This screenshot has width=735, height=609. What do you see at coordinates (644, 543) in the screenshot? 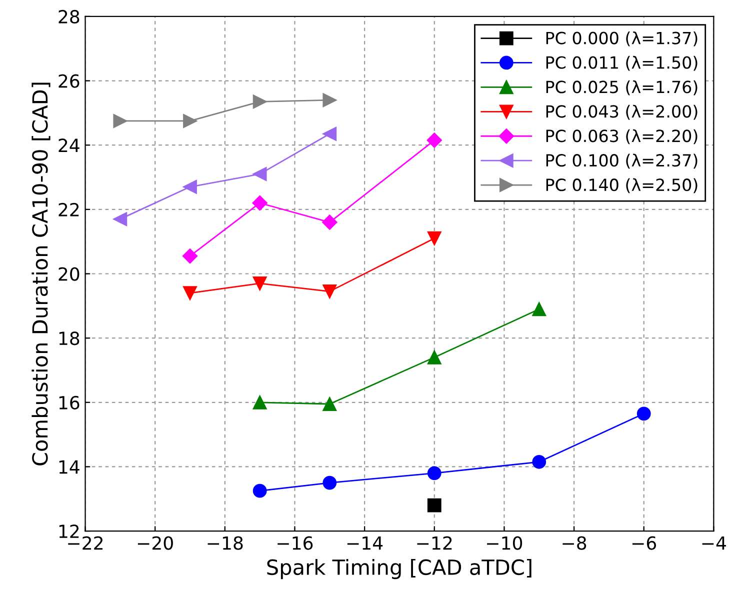
I see `x-tick-label: −6` at bounding box center [644, 543].